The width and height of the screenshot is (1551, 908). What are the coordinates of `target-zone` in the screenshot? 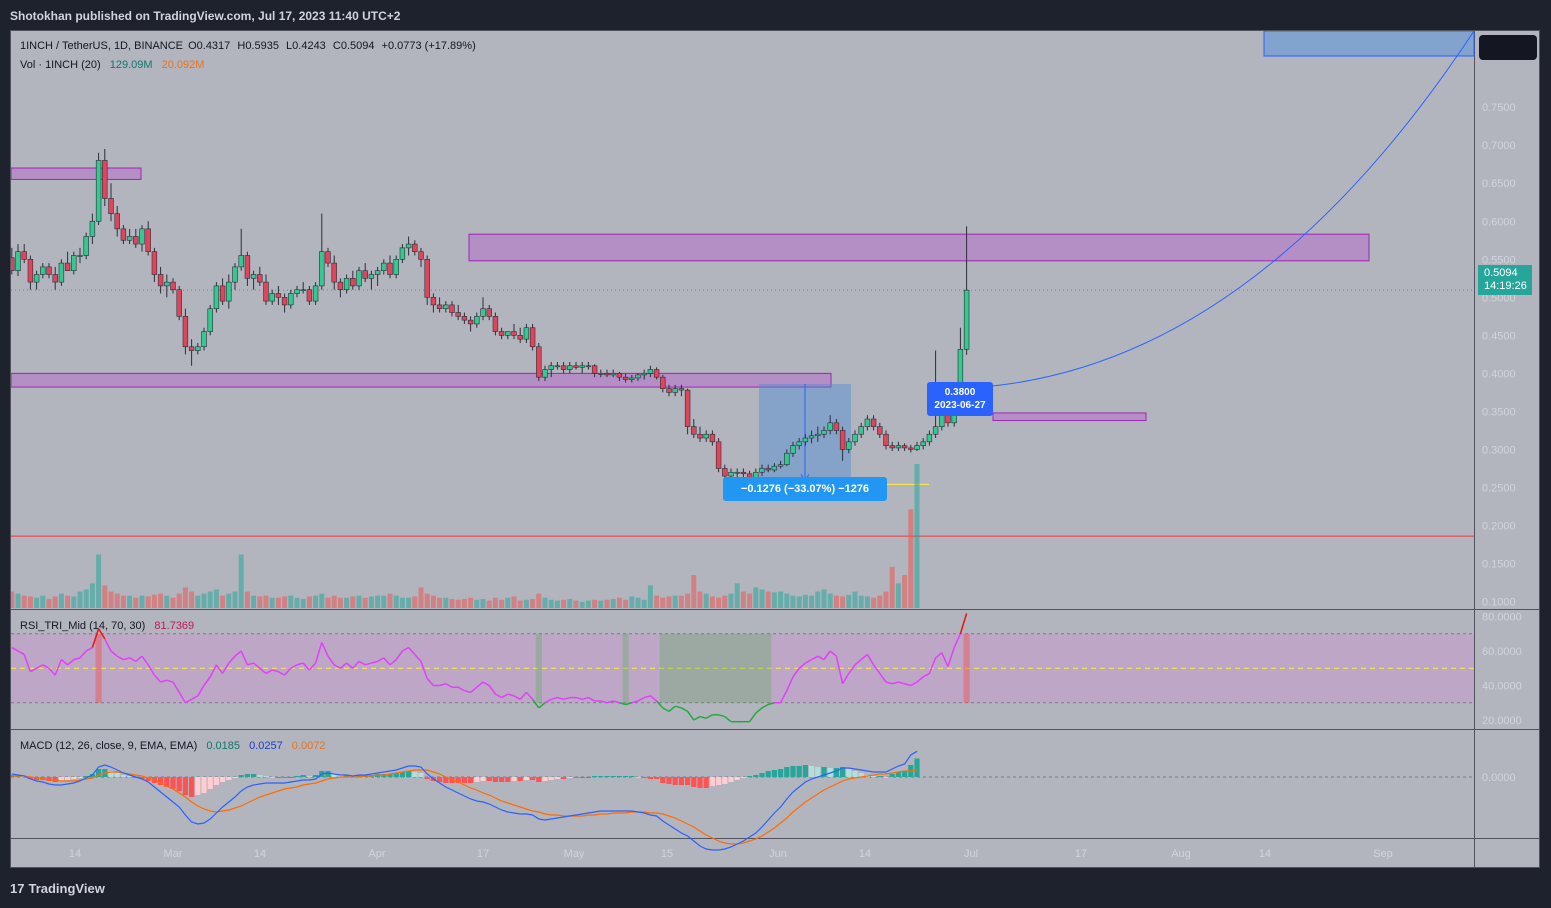 It's located at (1369, 44).